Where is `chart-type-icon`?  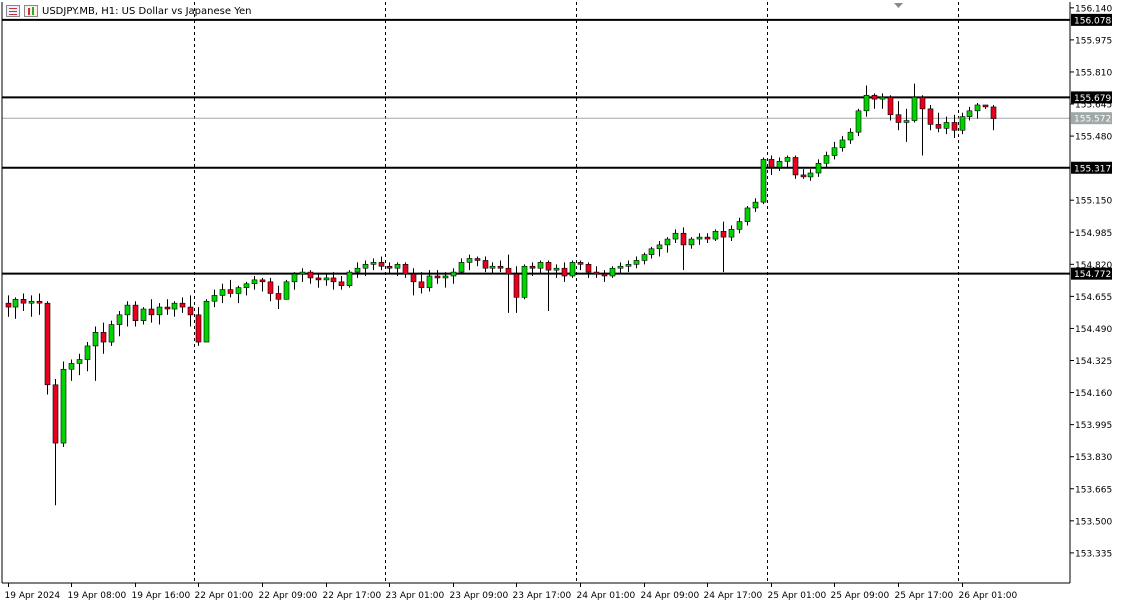
chart-type-icon is located at coordinates (31, 11).